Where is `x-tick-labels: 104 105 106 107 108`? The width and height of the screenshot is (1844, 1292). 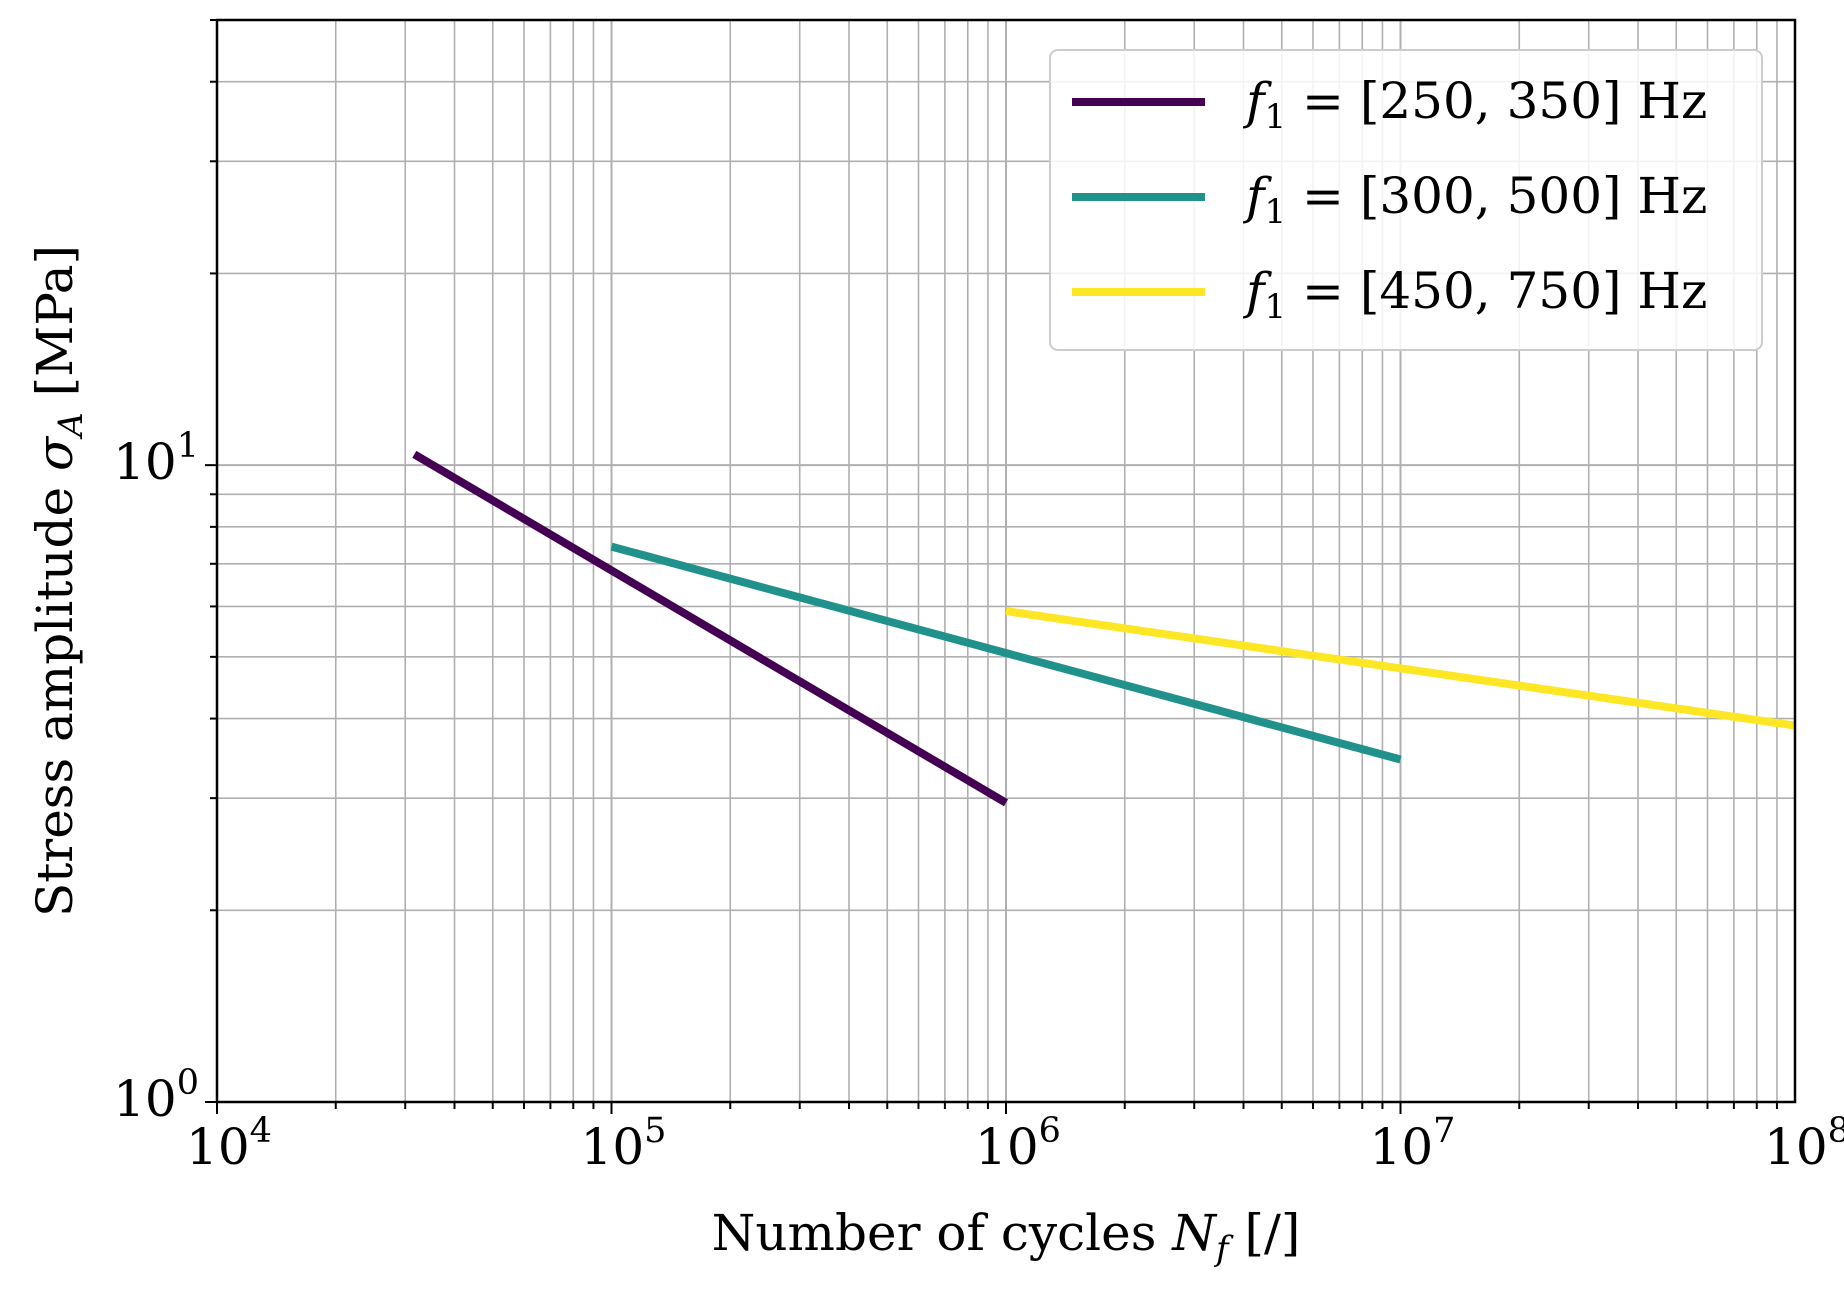 x-tick-labels: 104 105 106 107 108 is located at coordinates (1015, 1143).